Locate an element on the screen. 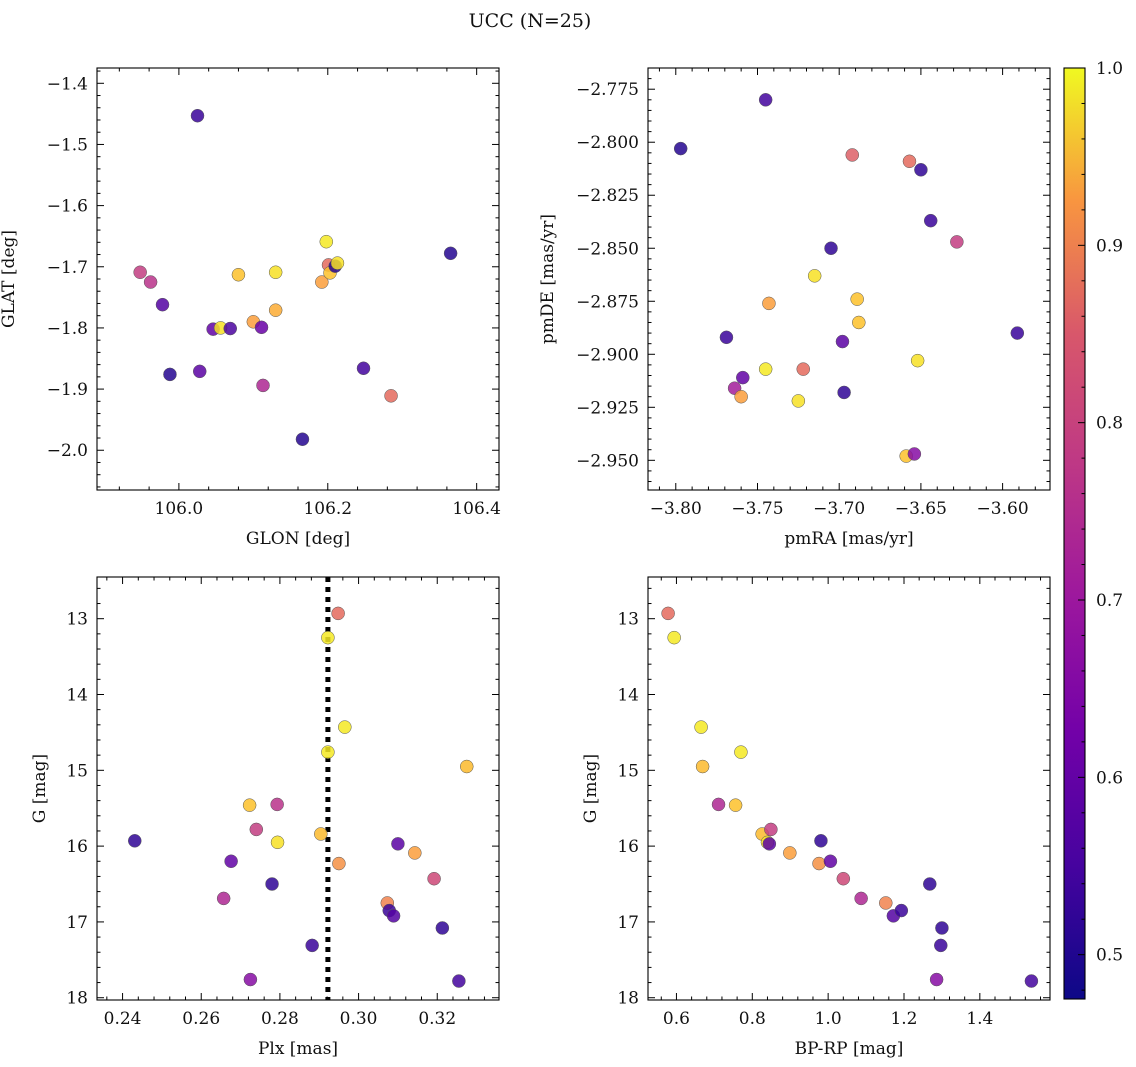 The width and height of the screenshot is (1136, 1067). x-tick-label: 106.0 is located at coordinates (179, 509).